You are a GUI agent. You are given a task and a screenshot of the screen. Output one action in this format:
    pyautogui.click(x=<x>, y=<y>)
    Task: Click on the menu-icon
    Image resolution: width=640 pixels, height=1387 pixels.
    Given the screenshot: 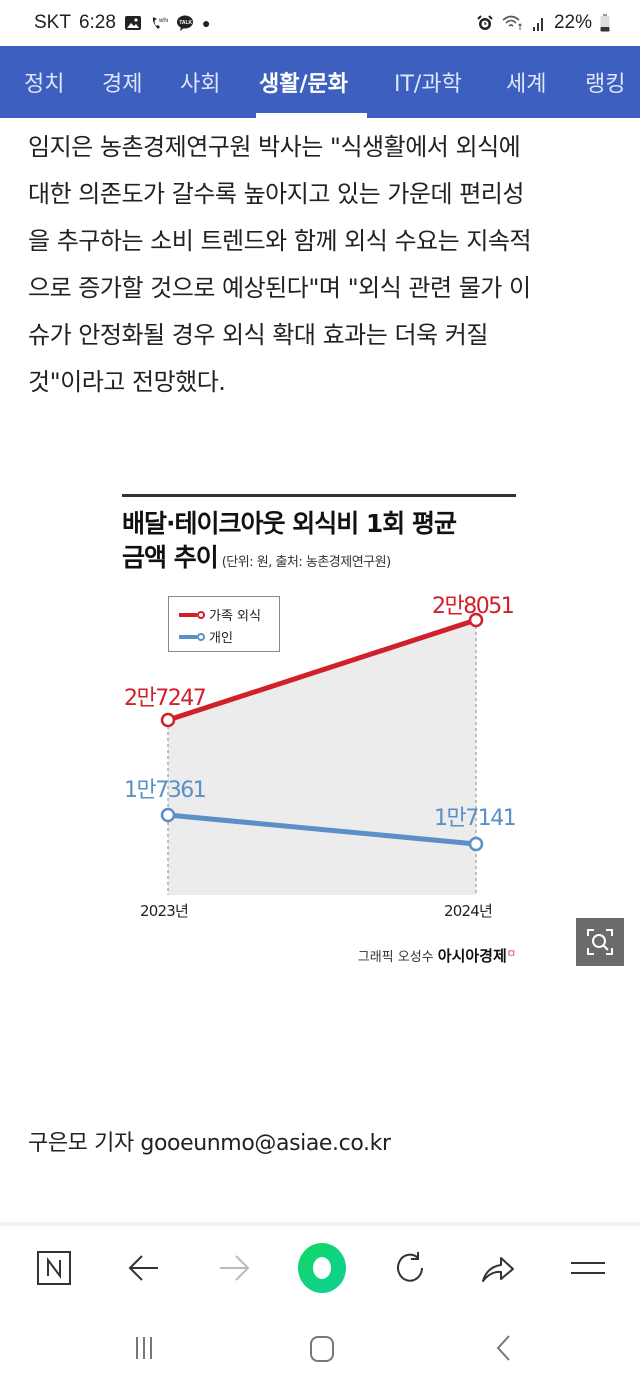 What is the action you would take?
    pyautogui.click(x=588, y=1268)
    